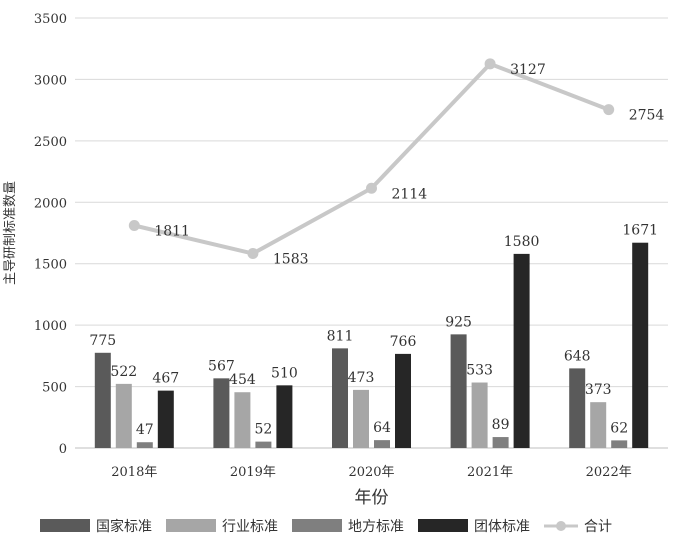 The width and height of the screenshot is (675, 551). What do you see at coordinates (10, 233) in the screenshot?
I see `y-axis-label: 主导研制标准数量` at bounding box center [10, 233].